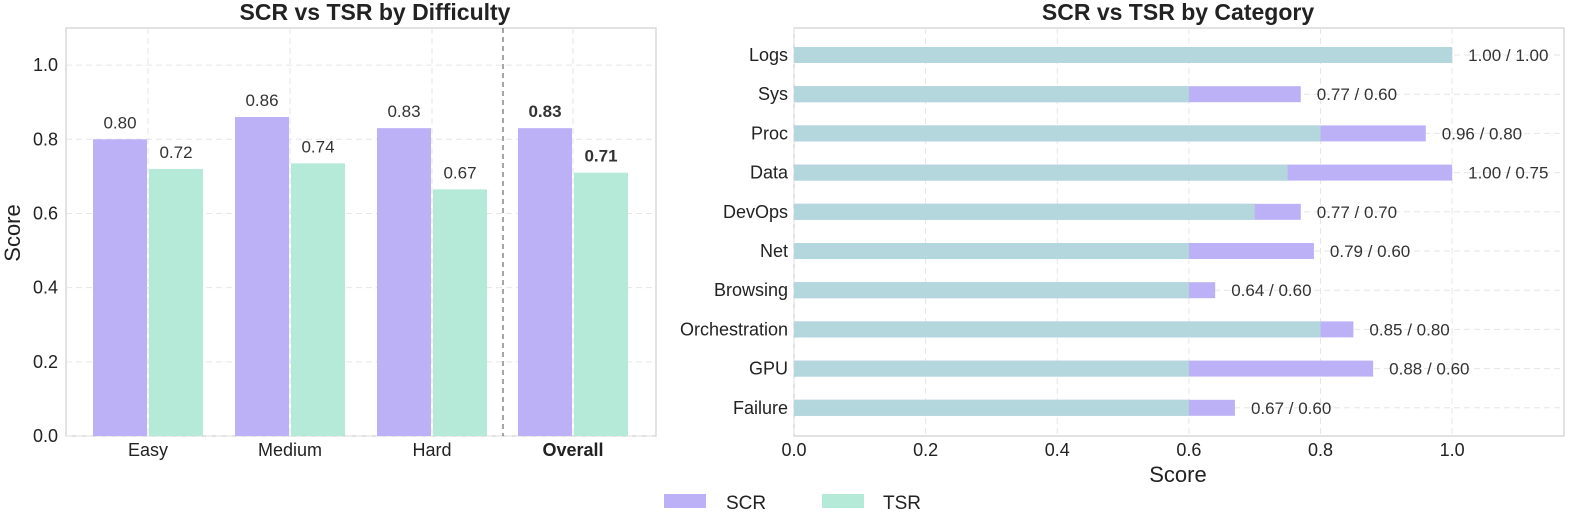 The image size is (1595, 513). I want to click on data-label-logs: 1.00 / 1.00, so click(1508, 55).